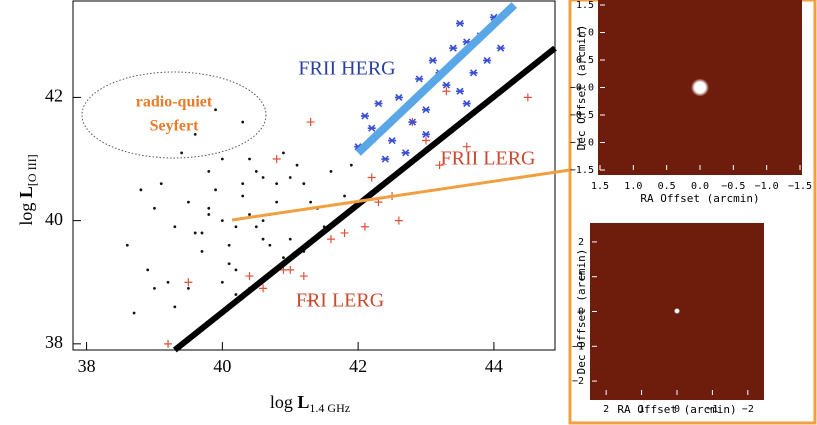 The width and height of the screenshot is (817, 425). Describe the element at coordinates (54, 219) in the screenshot. I see `y-tick-label: 40` at that location.